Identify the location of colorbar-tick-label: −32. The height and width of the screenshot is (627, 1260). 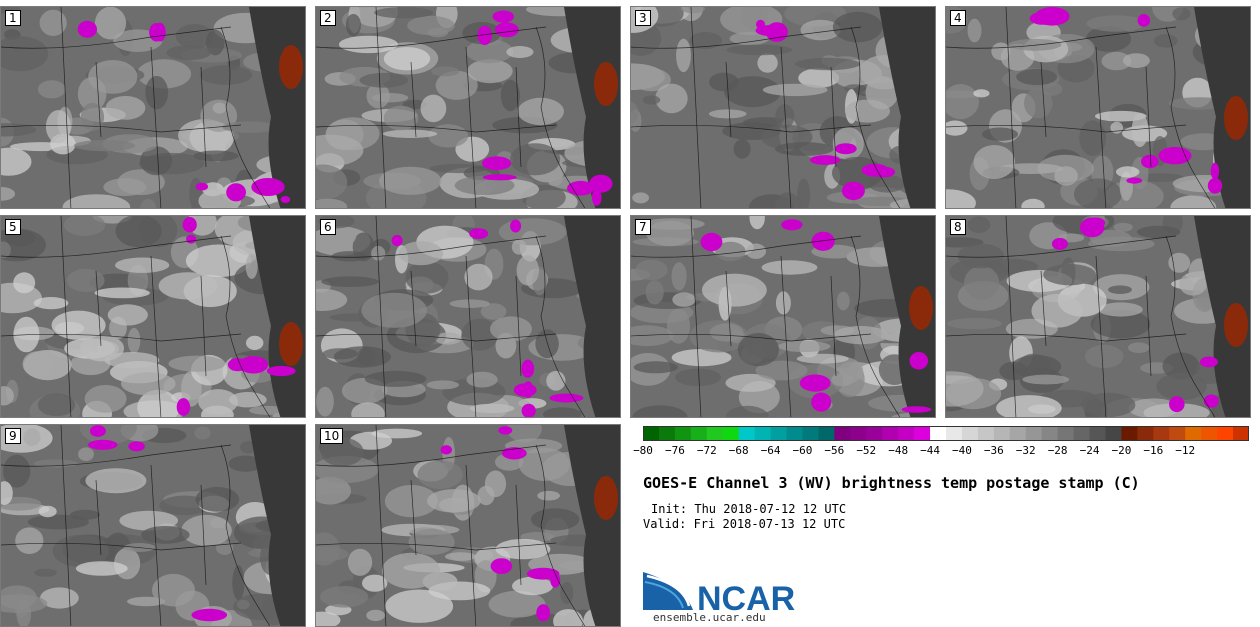
(1025, 450).